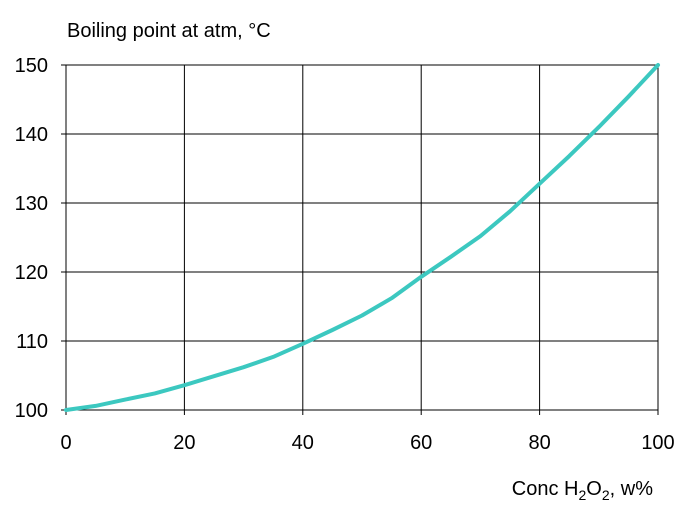 The image size is (680, 509). Describe the element at coordinates (31, 273) in the screenshot. I see `y-tick-label: 120` at that location.